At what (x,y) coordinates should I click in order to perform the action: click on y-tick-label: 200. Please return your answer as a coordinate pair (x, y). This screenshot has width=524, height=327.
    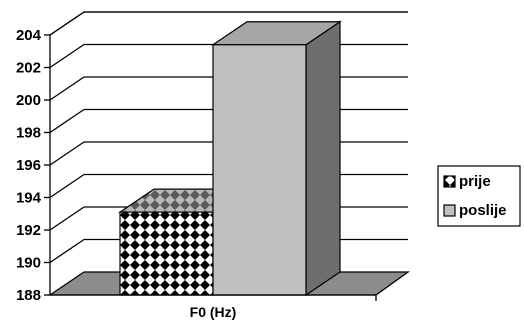
    Looking at the image, I should click on (28, 100).